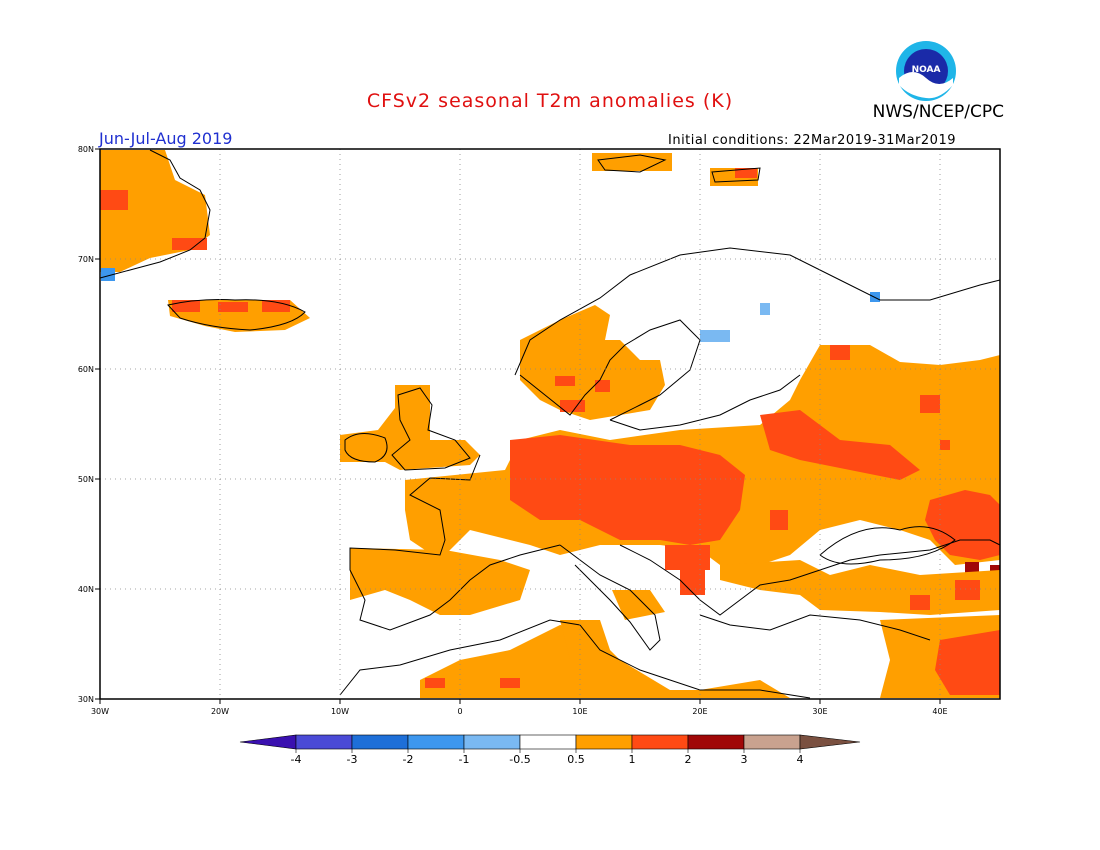 This screenshot has width=1100, height=850. Describe the element at coordinates (744, 759) in the screenshot. I see `colorbar-label: 3` at that location.